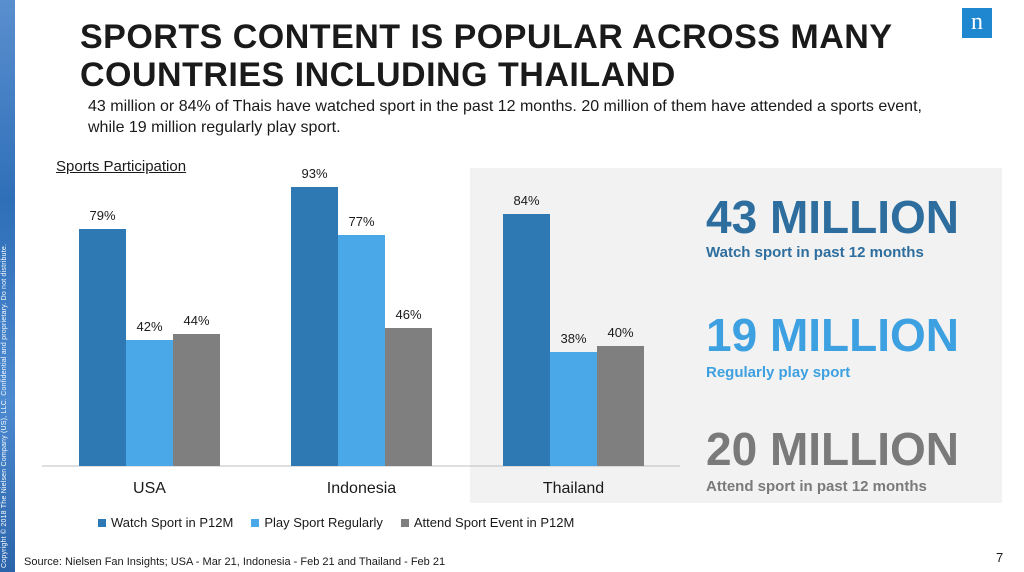  Describe the element at coordinates (102, 522) in the screenshot. I see `legend-swatch-watch` at that location.